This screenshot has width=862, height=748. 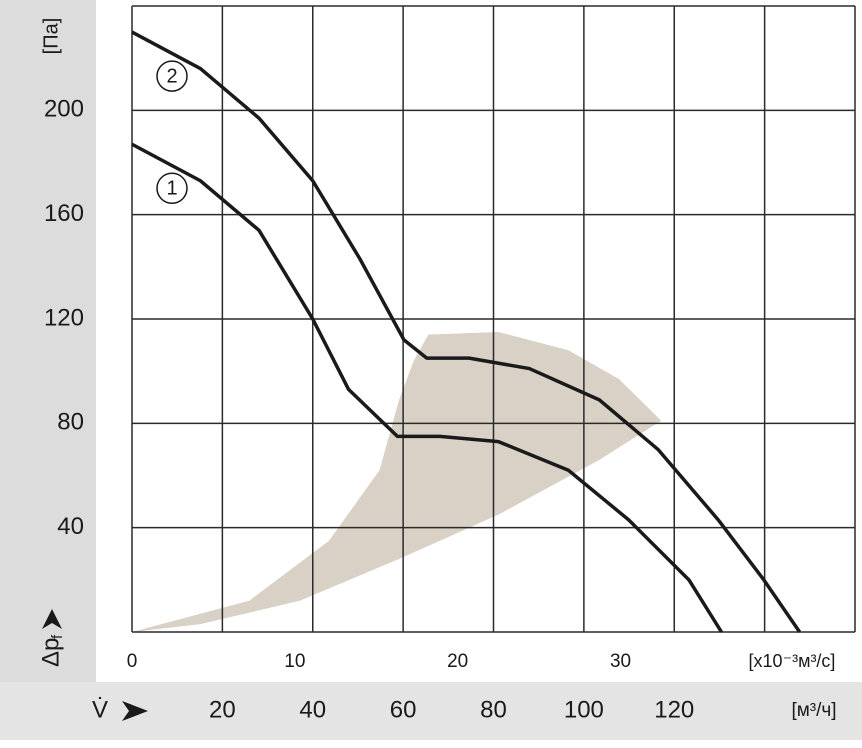 I want to click on y-tick-label: 120, so click(x=64, y=317).